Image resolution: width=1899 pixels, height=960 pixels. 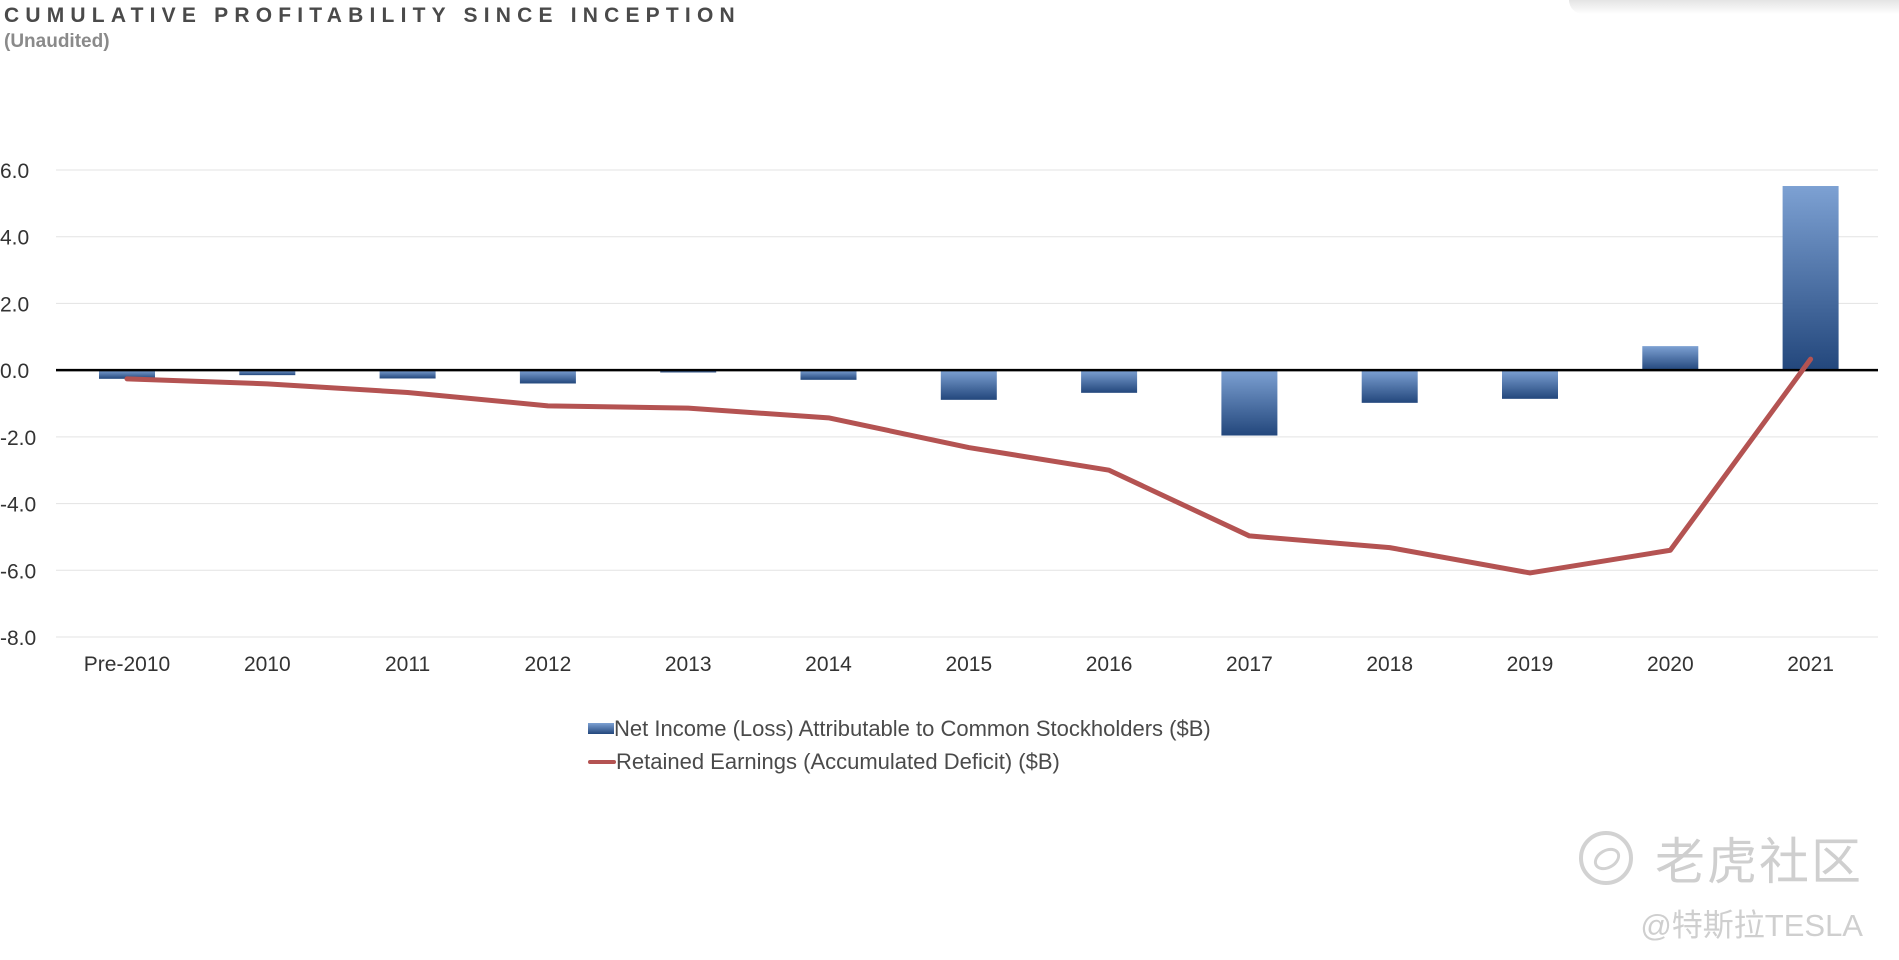 What do you see at coordinates (1389, 664) in the screenshot?
I see `x-category-label: 2018` at bounding box center [1389, 664].